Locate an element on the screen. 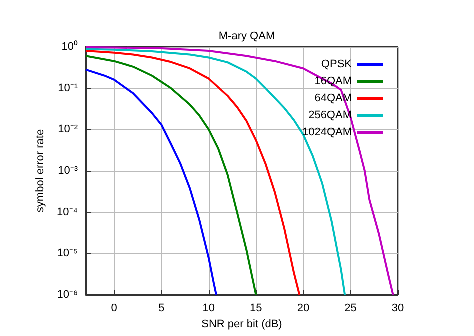 The width and height of the screenshot is (474, 336). x-tick-label: 25 is located at coordinates (350, 308).